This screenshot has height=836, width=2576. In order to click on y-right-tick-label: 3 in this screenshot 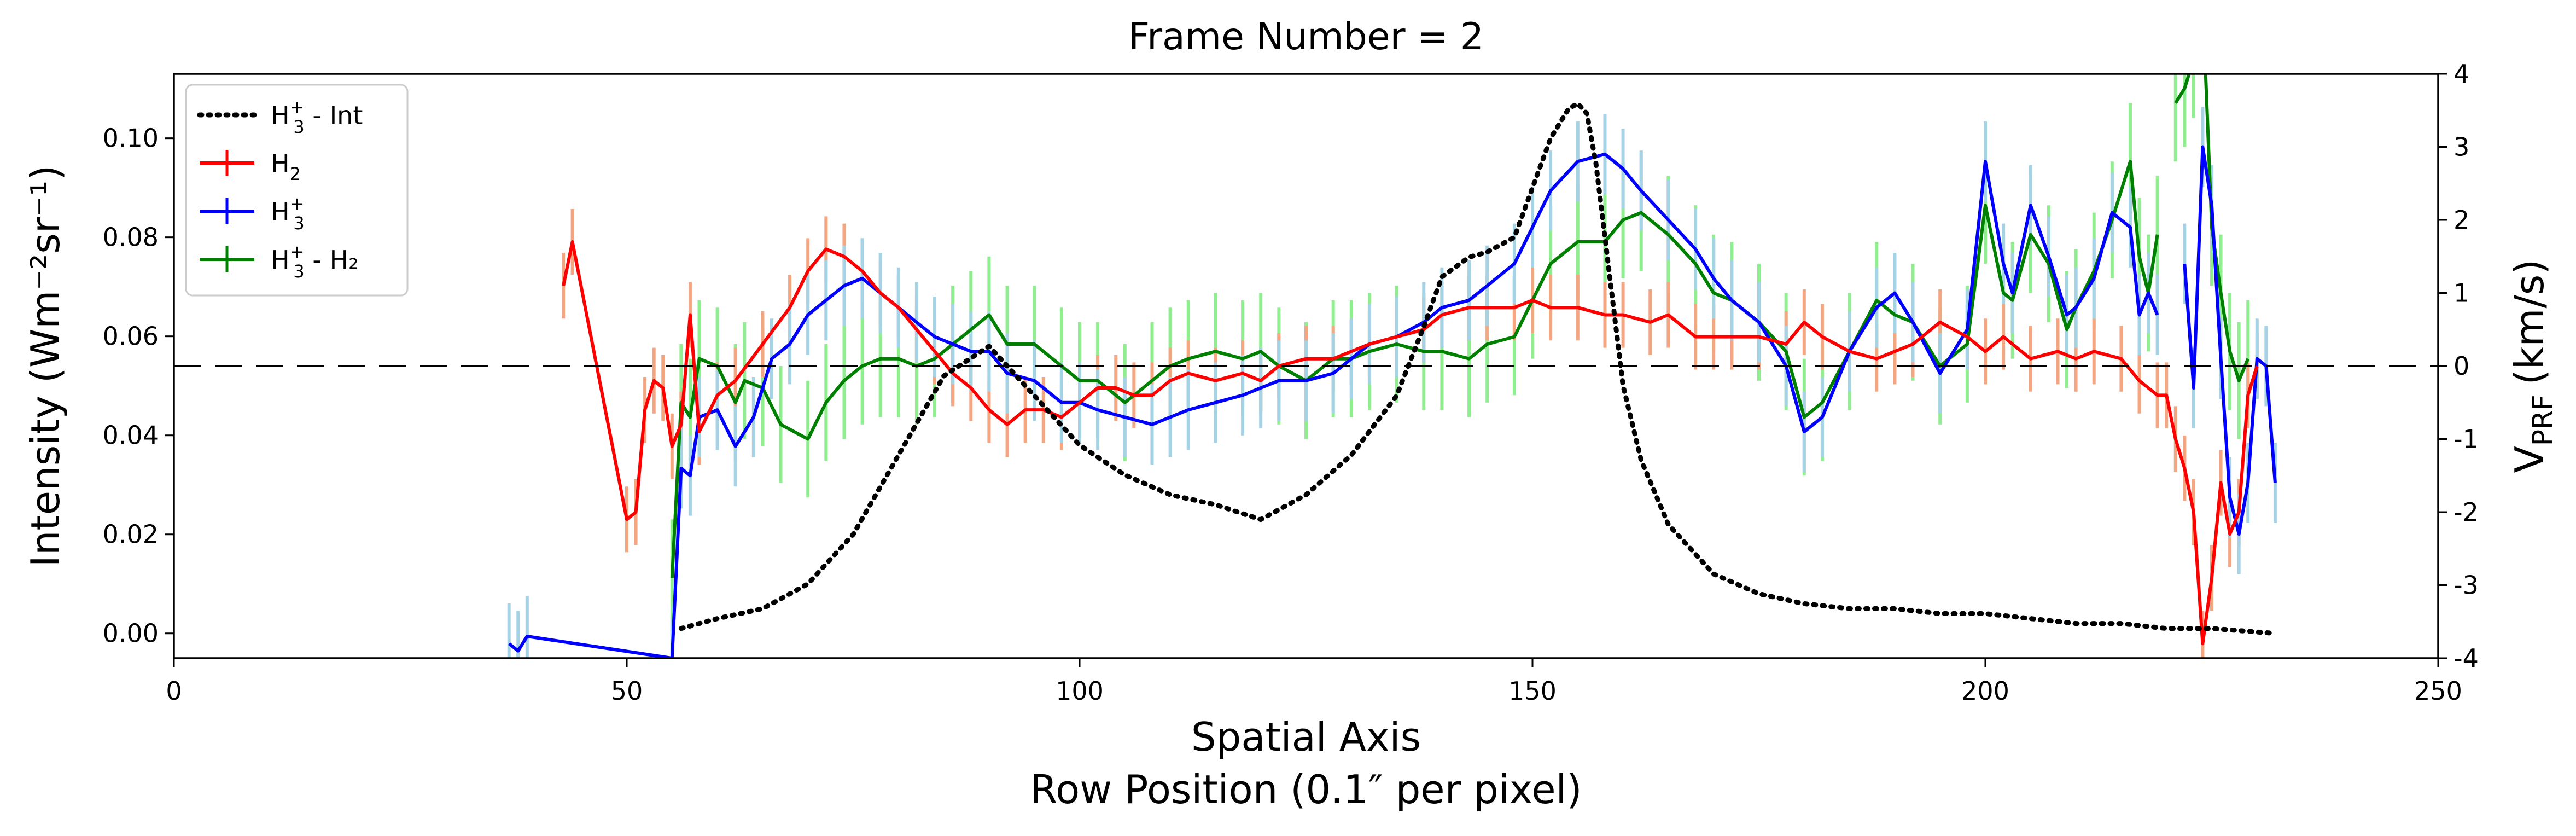, I will do `click(2461, 147)`.